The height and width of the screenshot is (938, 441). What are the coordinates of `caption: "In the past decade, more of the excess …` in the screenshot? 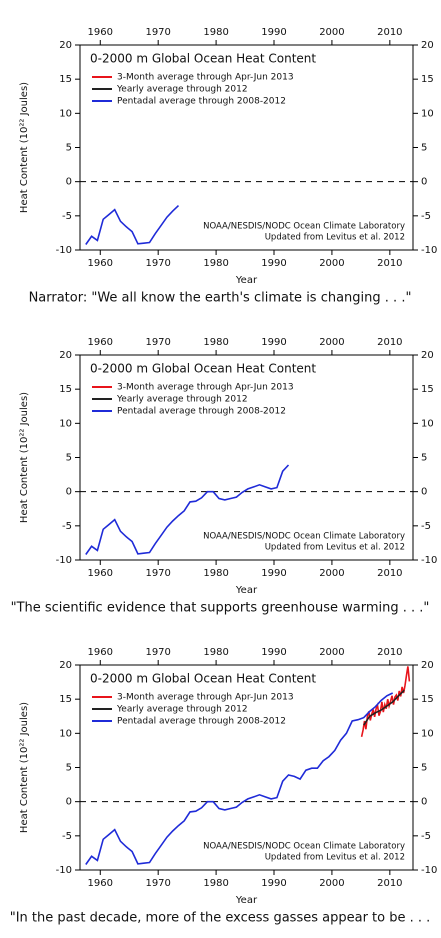 It's located at (220, 918).